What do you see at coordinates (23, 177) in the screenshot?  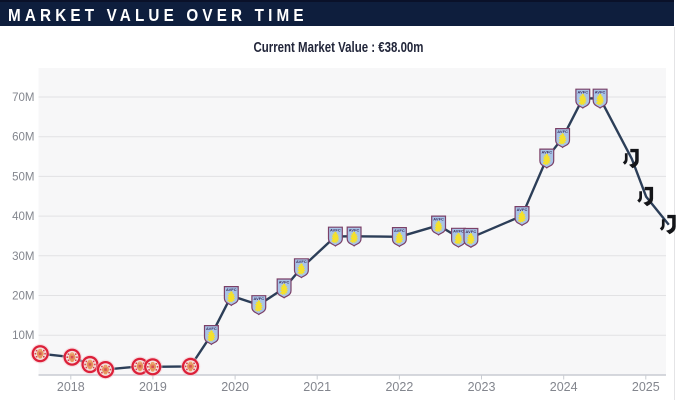 I see `svg-text: 50M` at bounding box center [23, 177].